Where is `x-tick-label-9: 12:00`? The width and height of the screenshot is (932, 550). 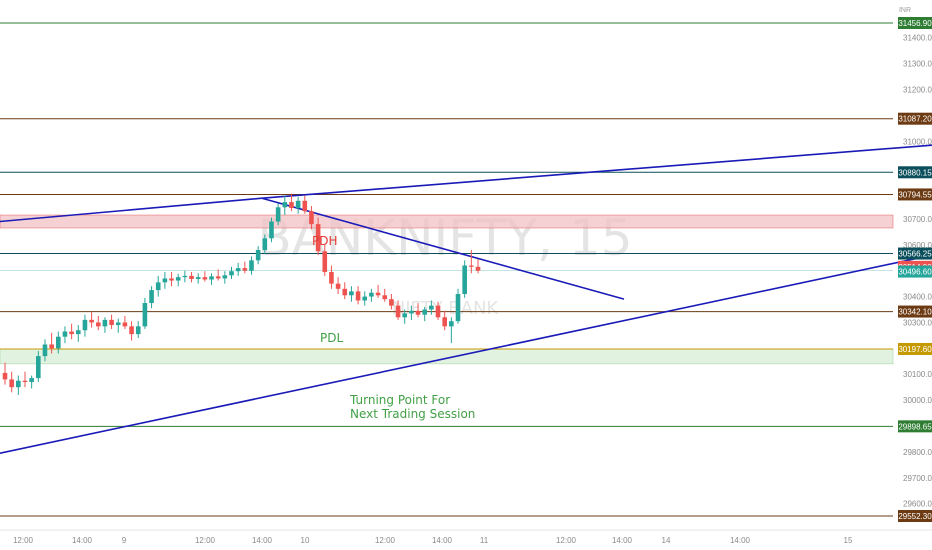
x-tick-label-9: 12:00 is located at coordinates (566, 540).